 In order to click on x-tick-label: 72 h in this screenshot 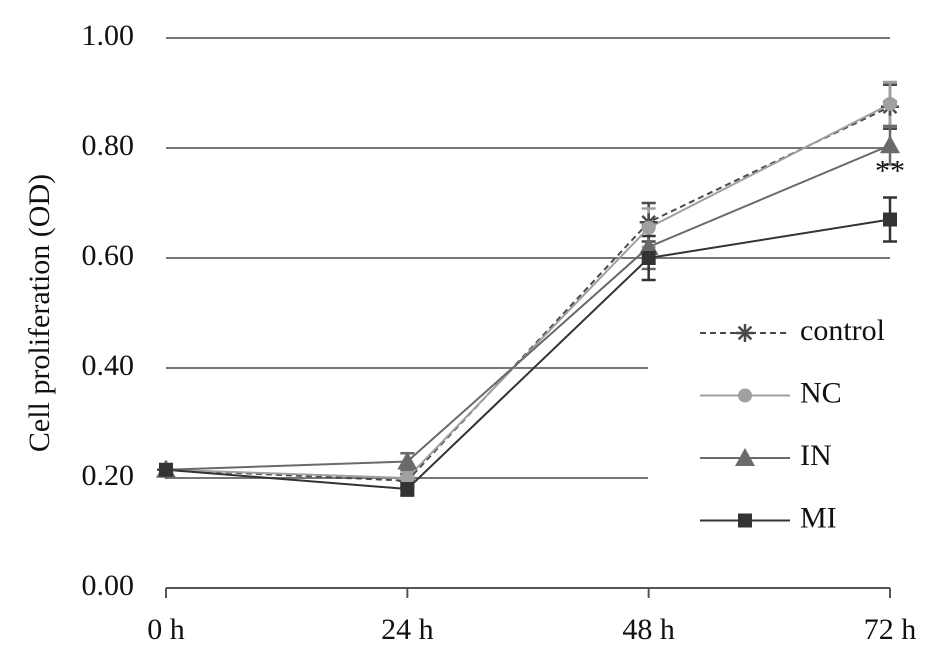, I will do `click(890, 629)`.